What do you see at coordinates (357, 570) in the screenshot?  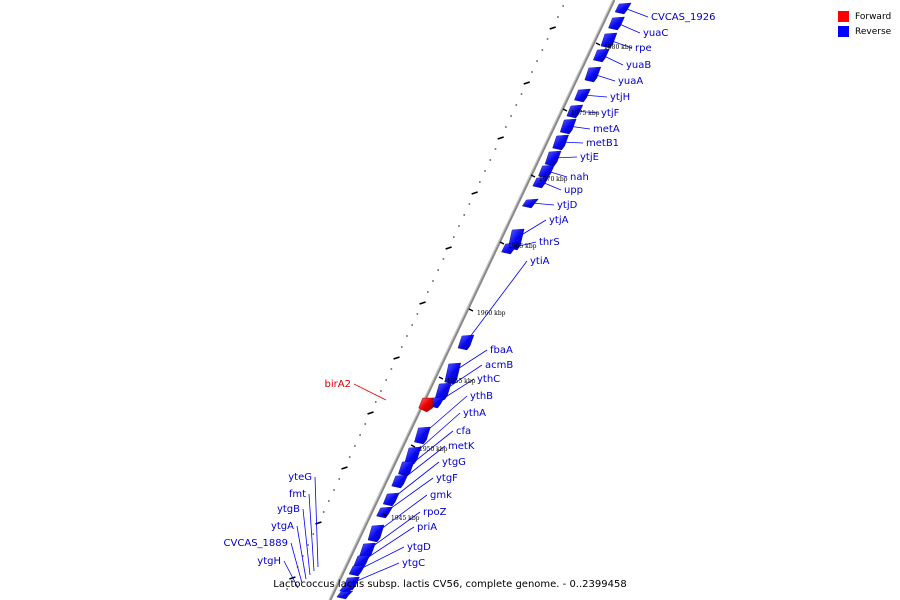 I see `gene-feature-ytgD` at bounding box center [357, 570].